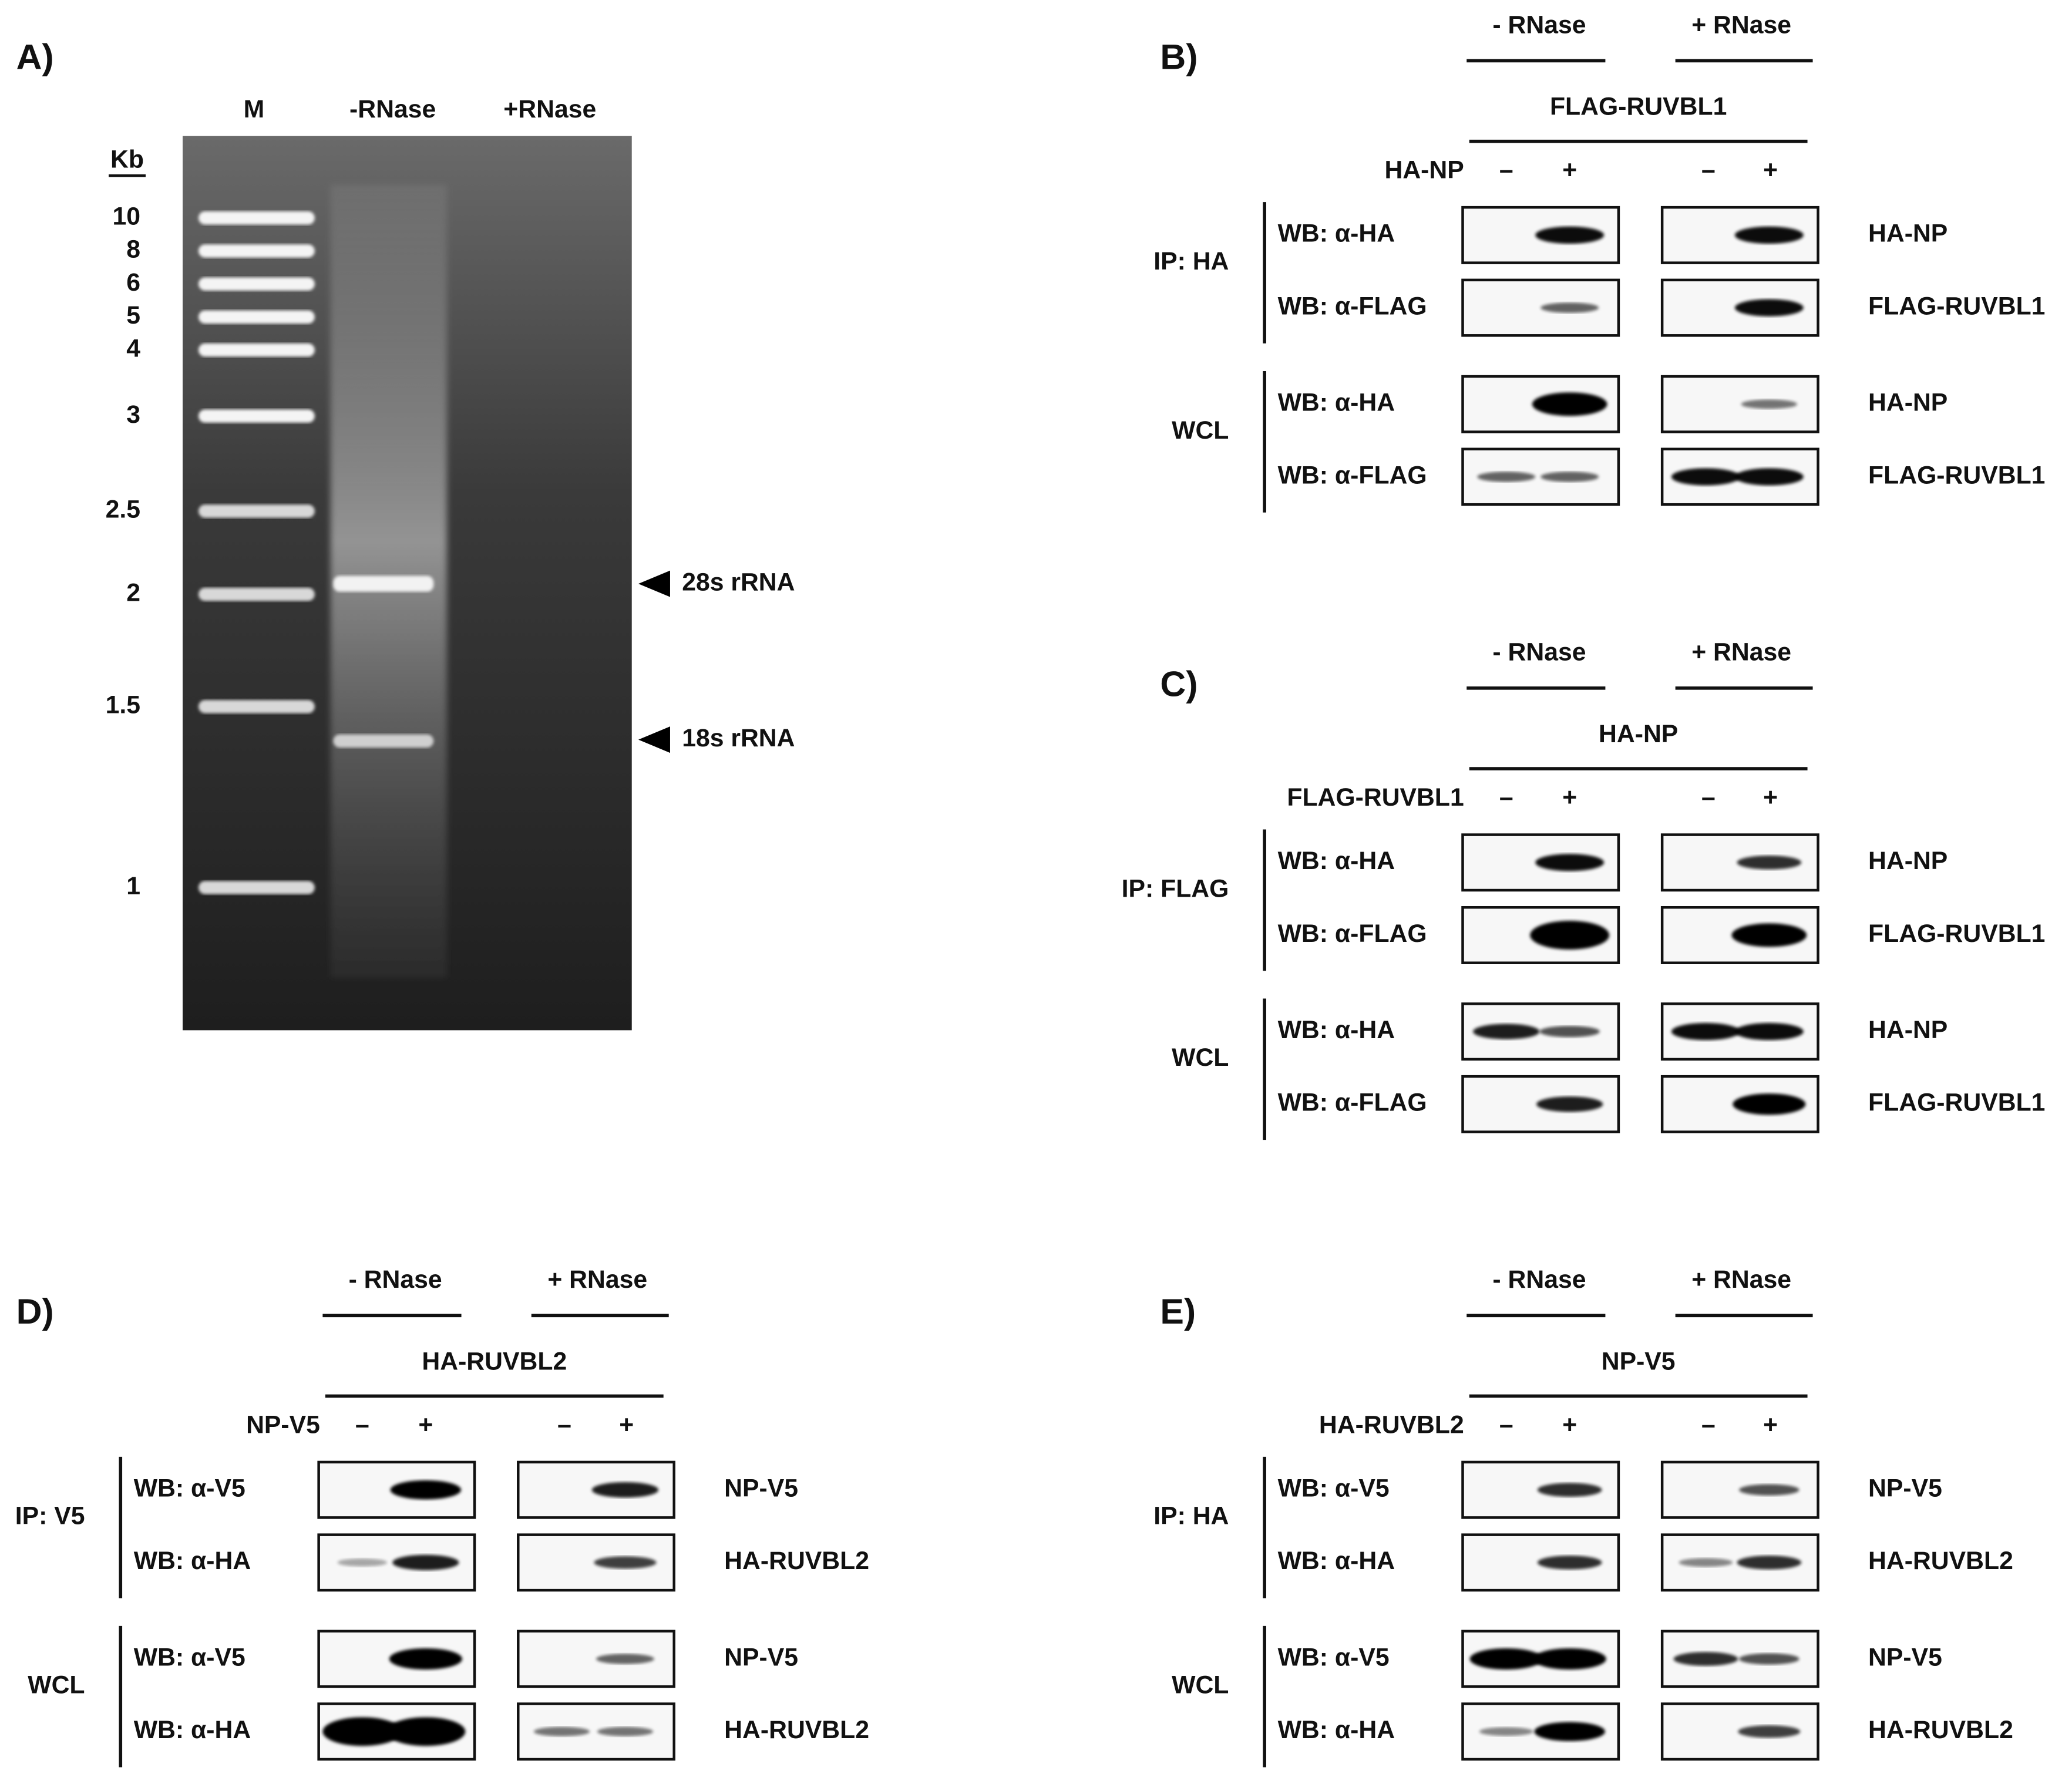  Describe the element at coordinates (1179, 684) in the screenshot. I see `panel-label: C)` at that location.